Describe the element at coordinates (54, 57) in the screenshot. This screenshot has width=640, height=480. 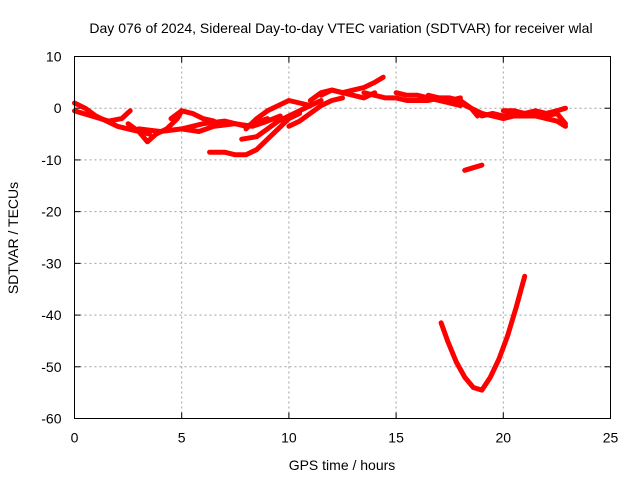
I see `y-tick-label: 10` at that location.